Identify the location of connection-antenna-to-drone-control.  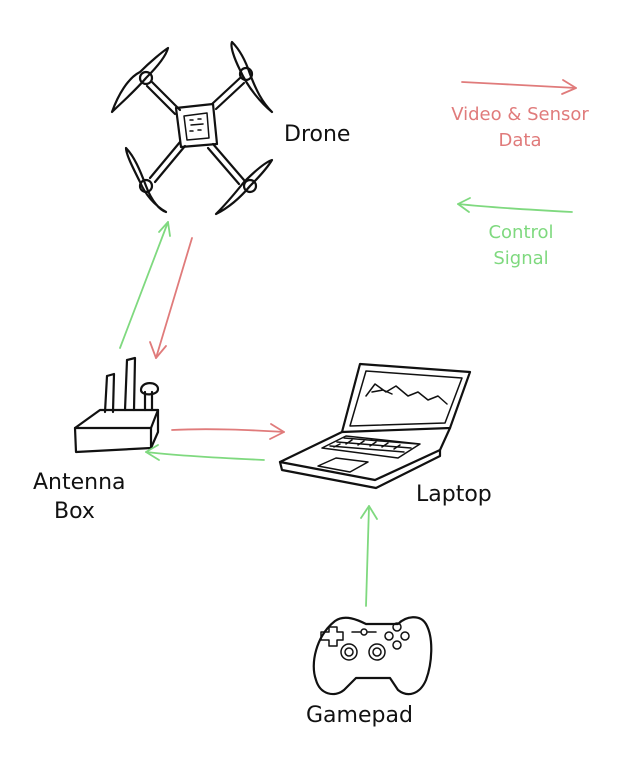
(145, 285).